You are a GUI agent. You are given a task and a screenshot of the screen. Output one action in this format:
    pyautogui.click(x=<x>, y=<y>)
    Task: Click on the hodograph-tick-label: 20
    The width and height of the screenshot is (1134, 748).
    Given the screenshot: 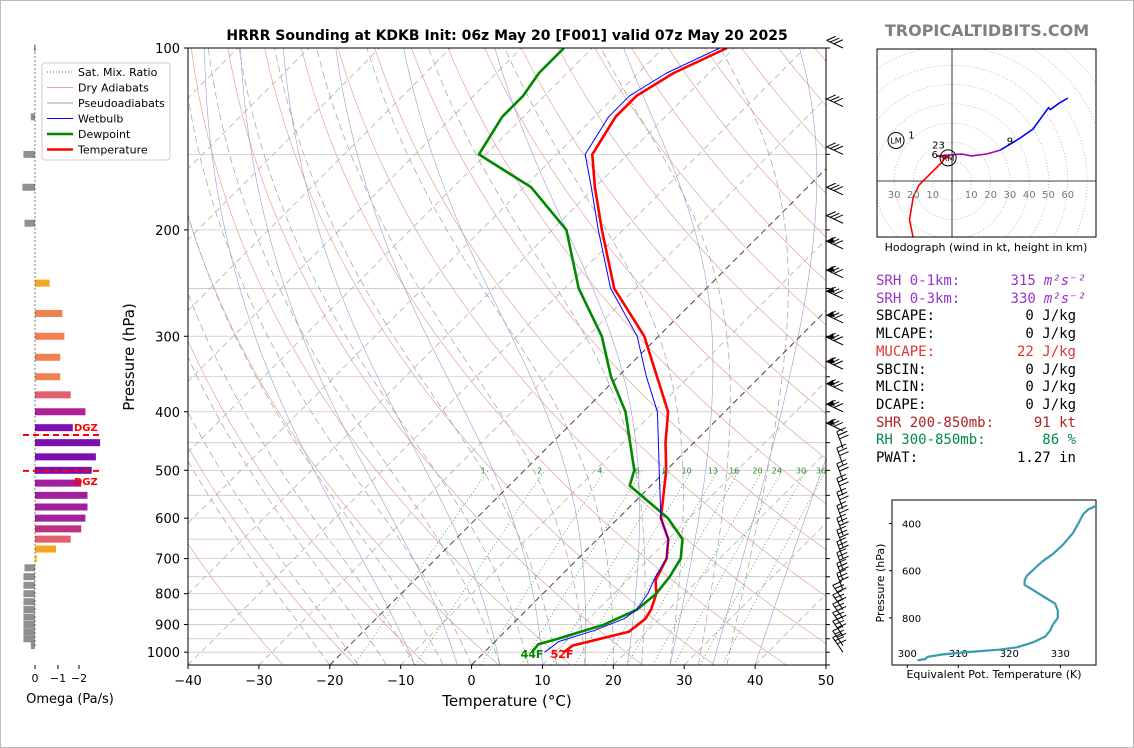 What is the action you would take?
    pyautogui.click(x=990, y=195)
    